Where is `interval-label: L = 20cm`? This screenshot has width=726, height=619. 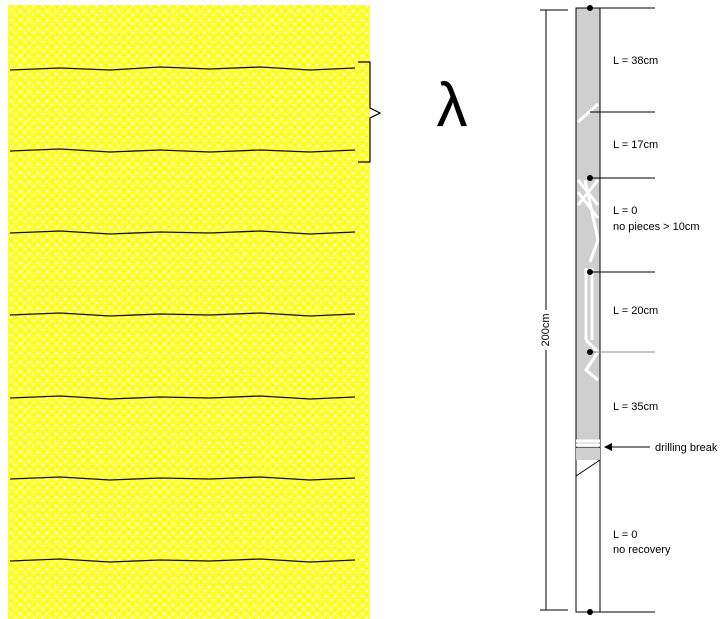
interval-label: L = 20cm is located at coordinates (635, 311).